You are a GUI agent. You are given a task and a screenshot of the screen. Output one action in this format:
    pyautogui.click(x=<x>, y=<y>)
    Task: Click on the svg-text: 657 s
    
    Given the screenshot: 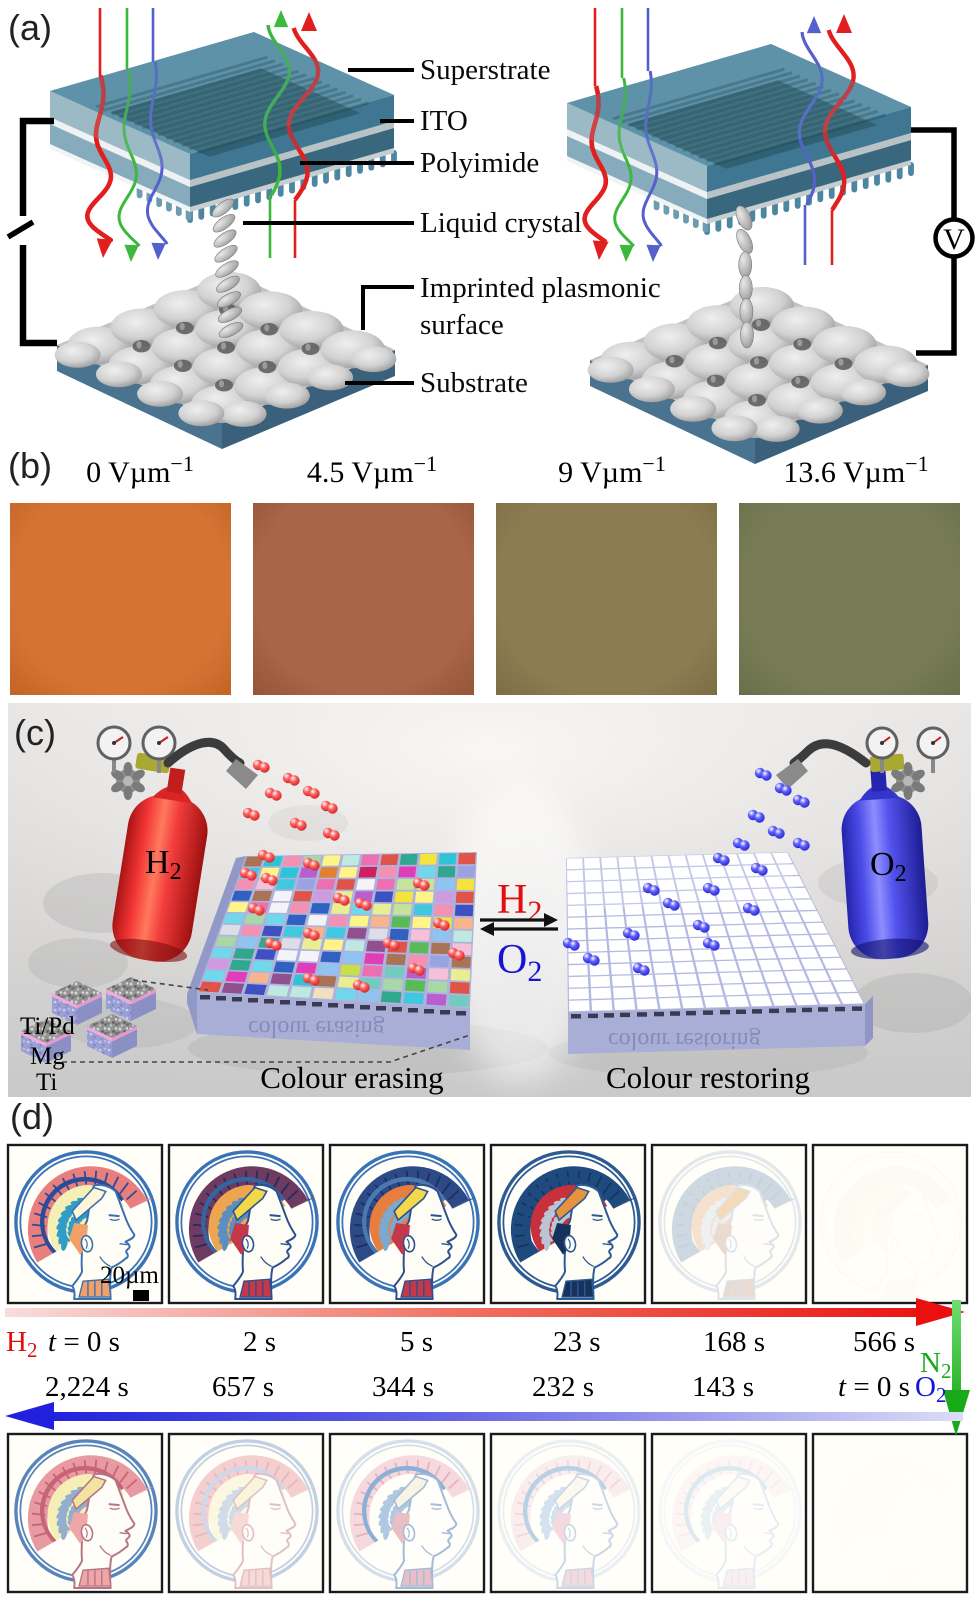 What is the action you would take?
    pyautogui.click(x=243, y=1387)
    